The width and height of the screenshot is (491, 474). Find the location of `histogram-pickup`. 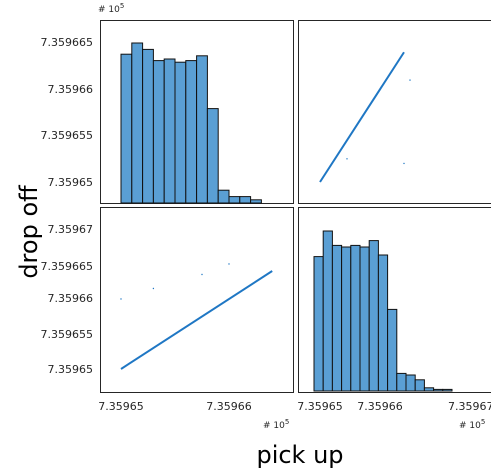

histogram-pickup is located at coordinates (191, 123).